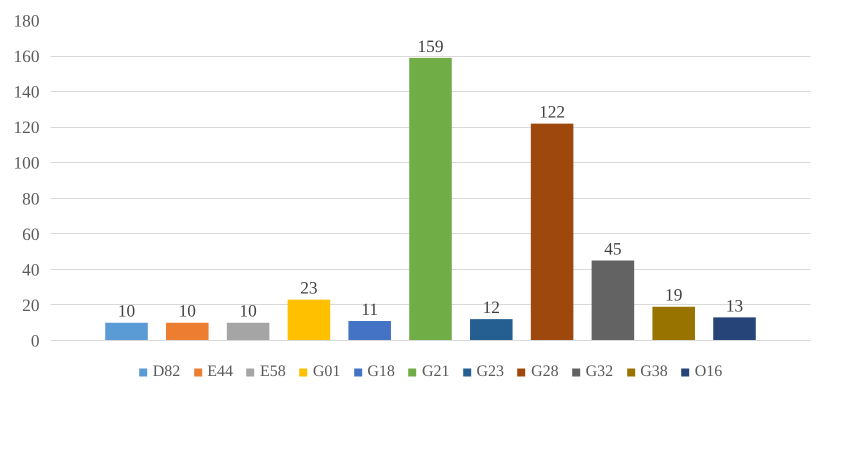 The width and height of the screenshot is (858, 470). What do you see at coordinates (552, 112) in the screenshot?
I see `data-label: 122` at bounding box center [552, 112].